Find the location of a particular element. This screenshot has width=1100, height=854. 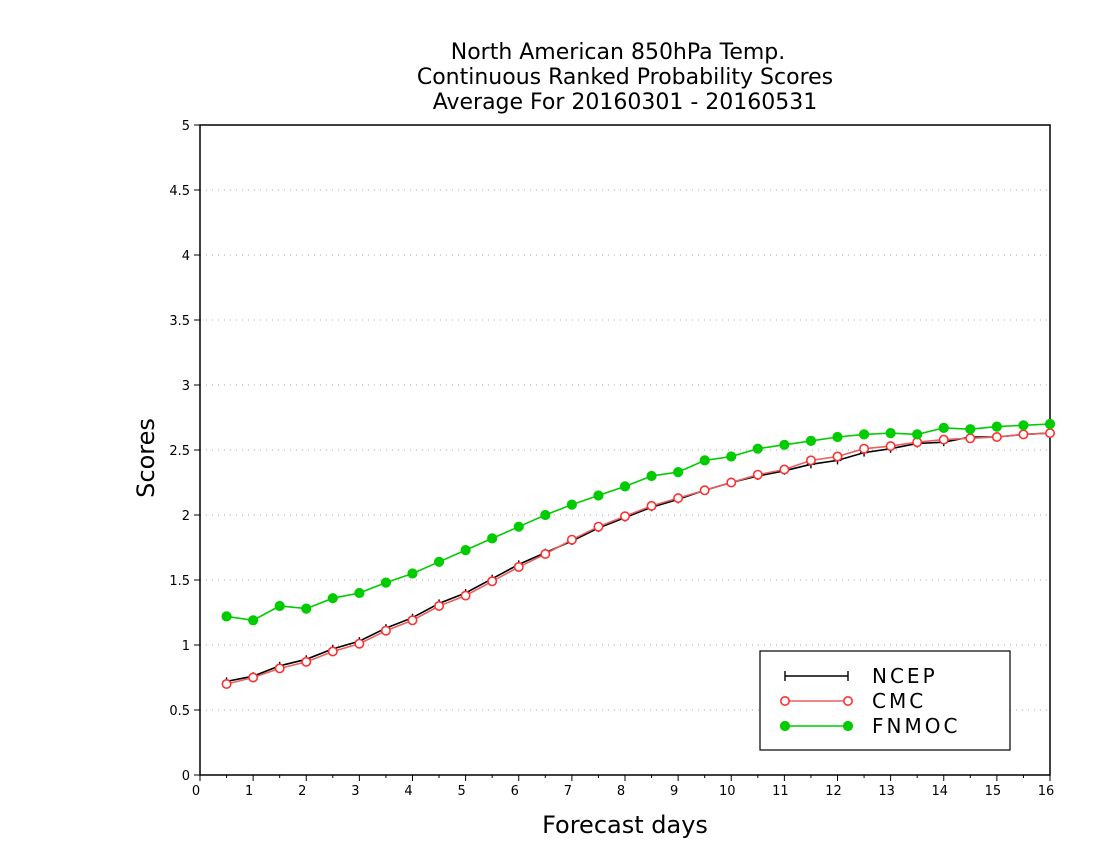

chart-title-line-2: Continuous Ranked Probability Scores is located at coordinates (625, 77).